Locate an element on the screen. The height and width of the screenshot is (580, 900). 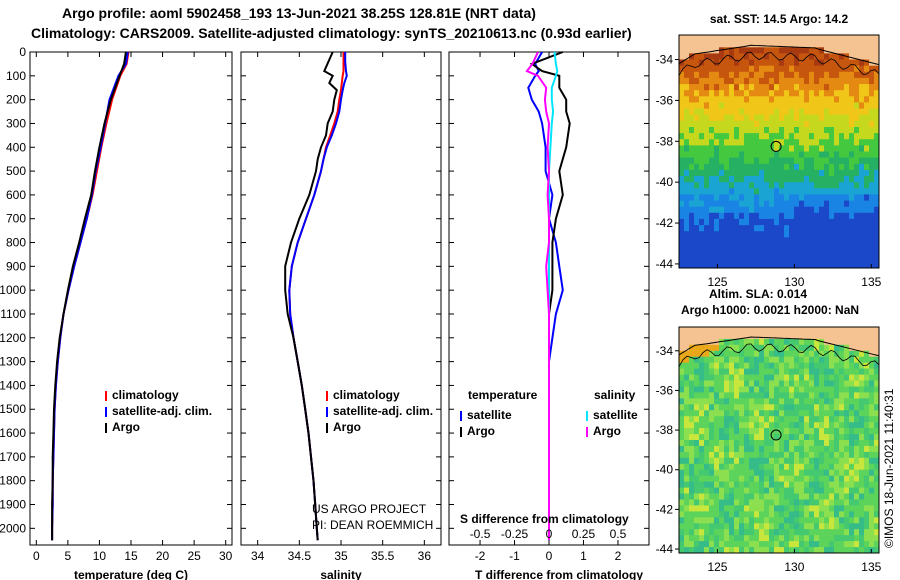
salinity-xtick-label: 35 is located at coordinates (341, 556).